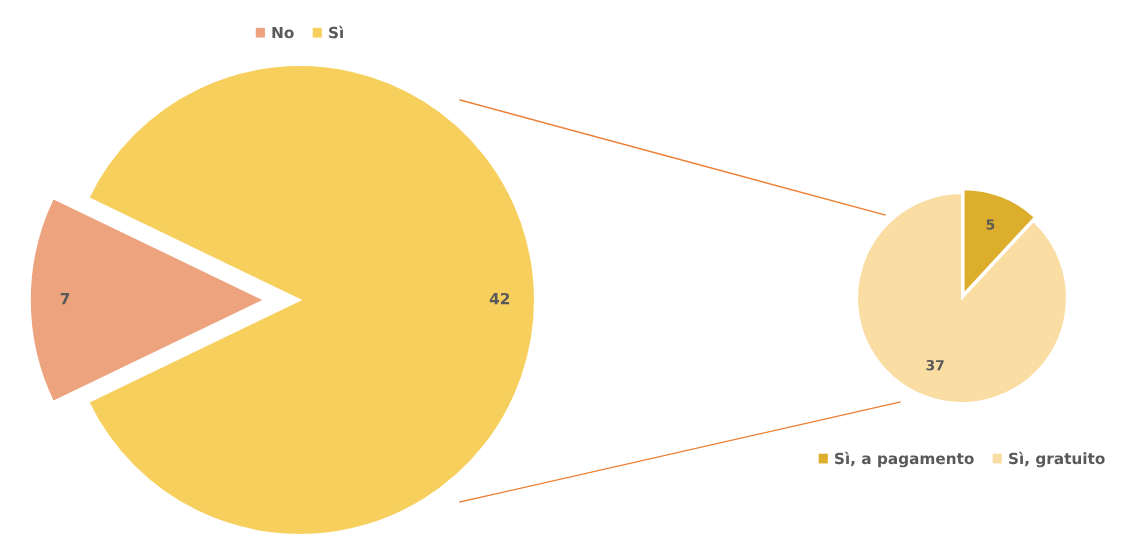  Describe the element at coordinates (1057, 459) in the screenshot. I see `legend-label: Sì, gratuito` at that location.